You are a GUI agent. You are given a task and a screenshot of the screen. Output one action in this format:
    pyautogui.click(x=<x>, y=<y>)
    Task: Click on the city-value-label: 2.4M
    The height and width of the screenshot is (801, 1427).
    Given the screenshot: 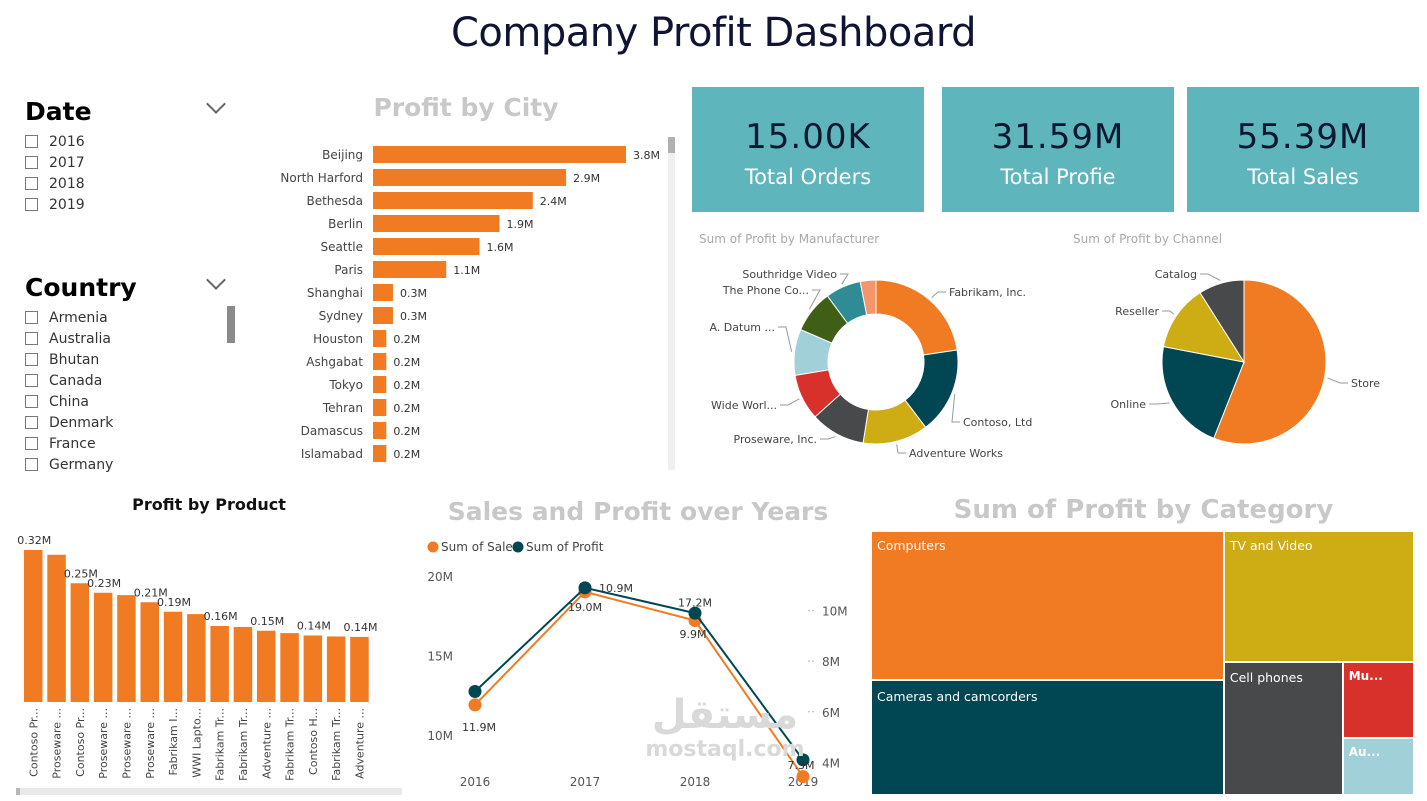 What is the action you would take?
    pyautogui.click(x=553, y=201)
    